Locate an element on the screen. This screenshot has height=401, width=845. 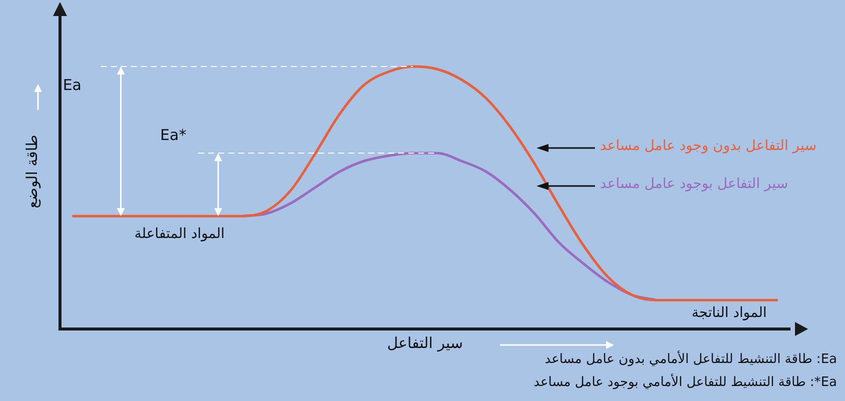
text: Ea: طاقة التنشيط للتفاعل الأمامي بدون عامل مساعد is located at coordinates (690, 359).